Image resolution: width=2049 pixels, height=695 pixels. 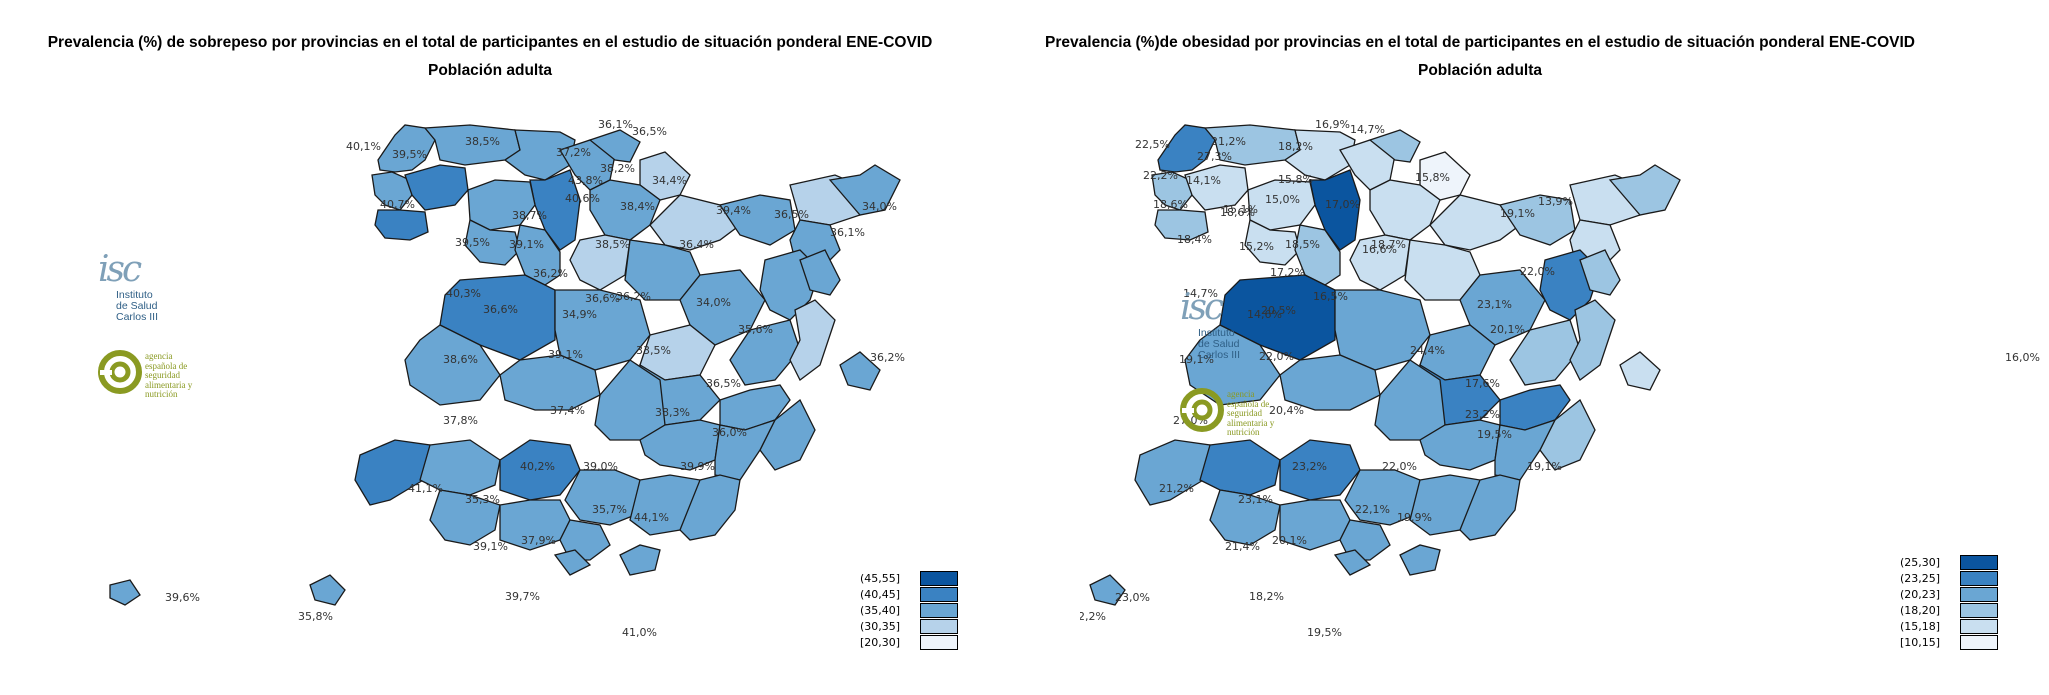 I want to click on isc-logo-line: Carlos III, so click(x=137, y=317).